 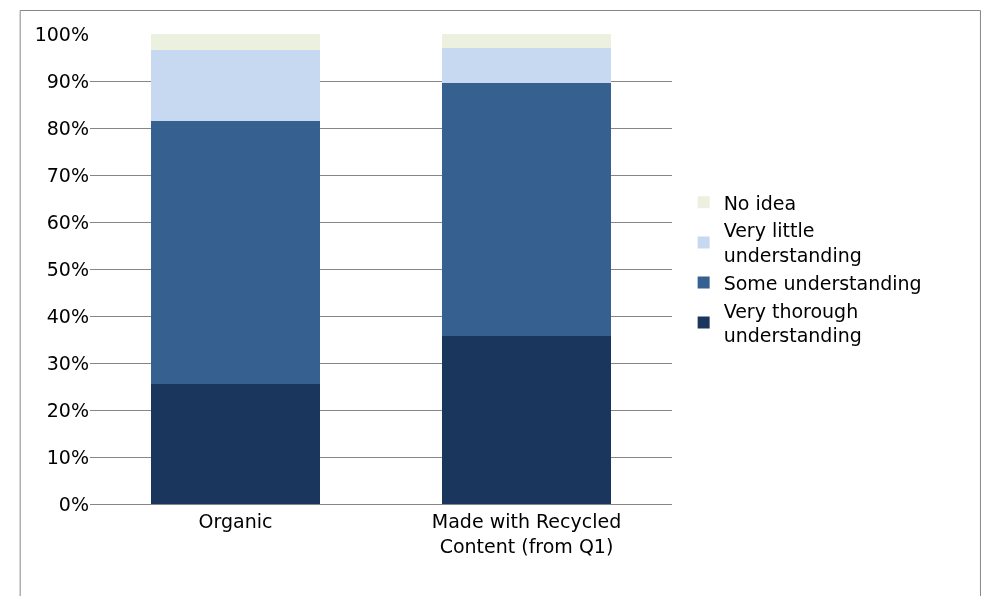 I want to click on y-tick-label: 60%, so click(x=67, y=221).